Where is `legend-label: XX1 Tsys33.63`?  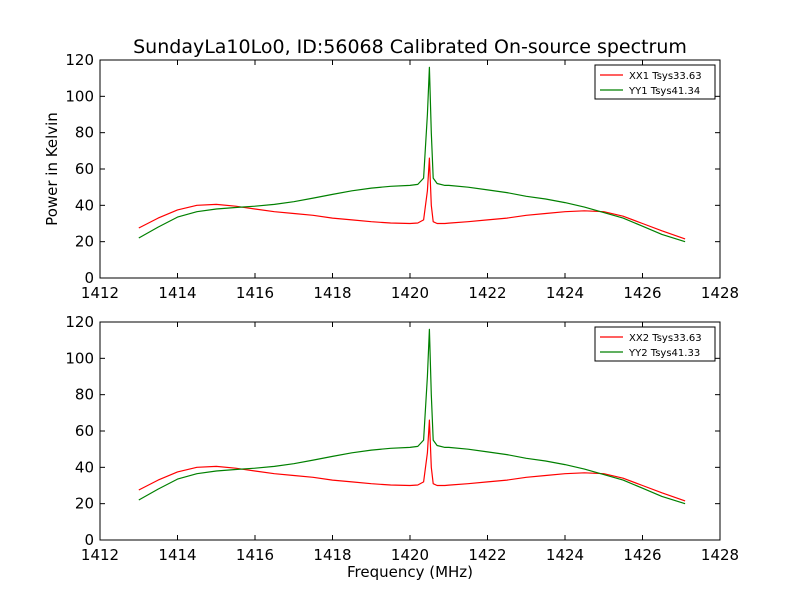
legend-label: XX1 Tsys33.63 is located at coordinates (665, 76).